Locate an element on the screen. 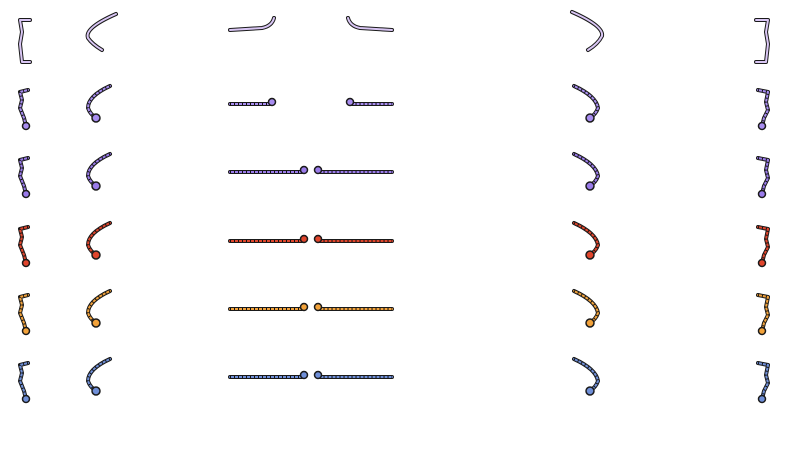 This screenshot has height=455, width=796. sprite-row-outline-lilac is located at coordinates (394, 37).